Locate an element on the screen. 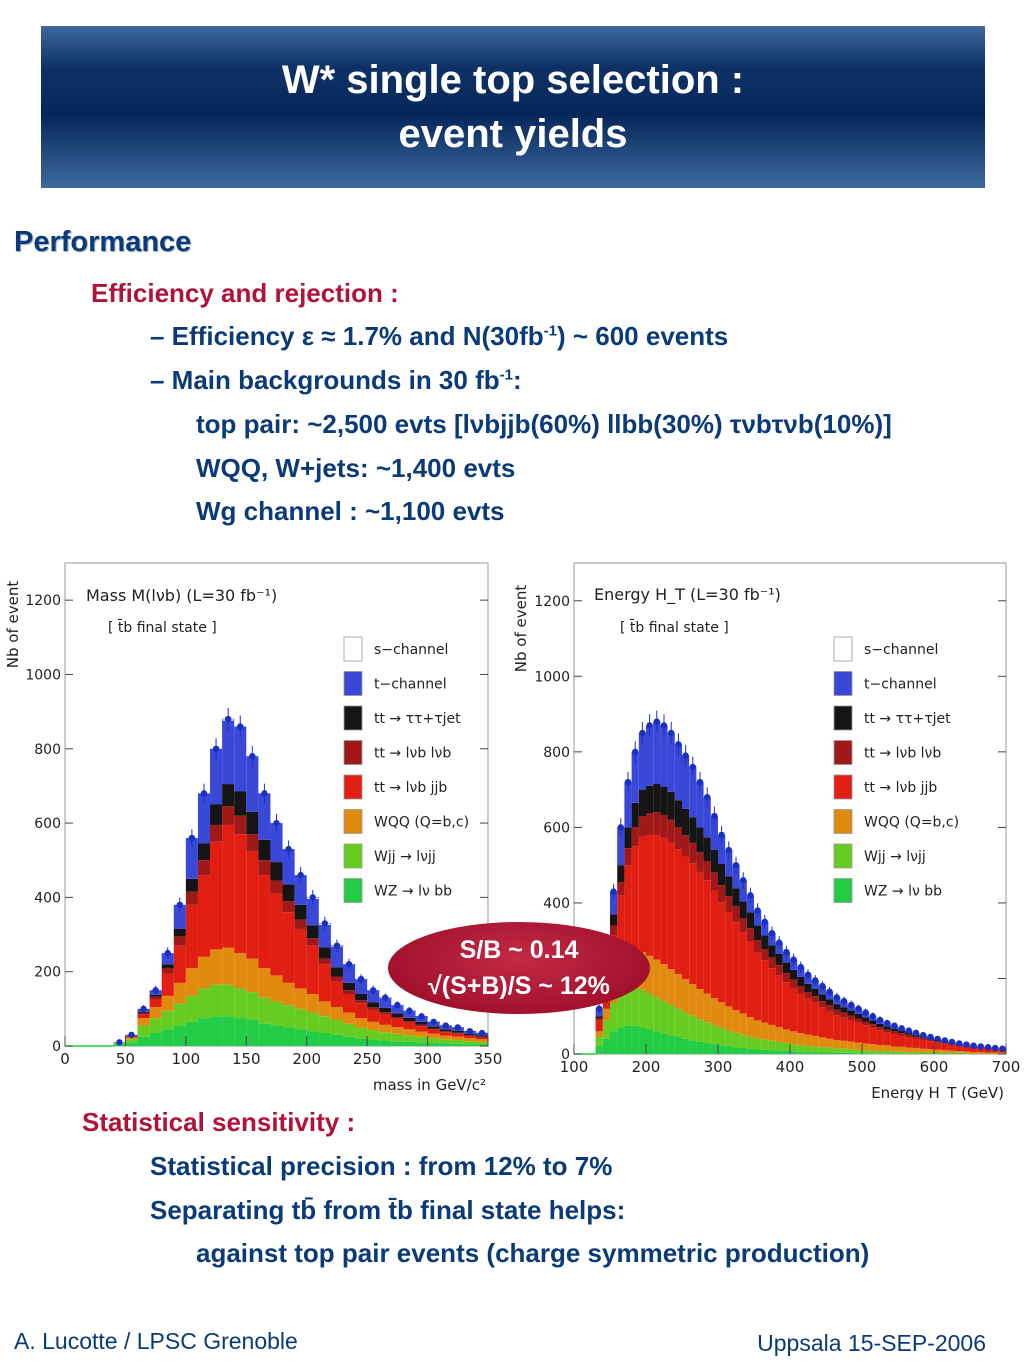 Image resolution: width=1024 pixels, height=1365 pixels. x-axis-label: Energy H_T (GeV) is located at coordinates (937, 1092).